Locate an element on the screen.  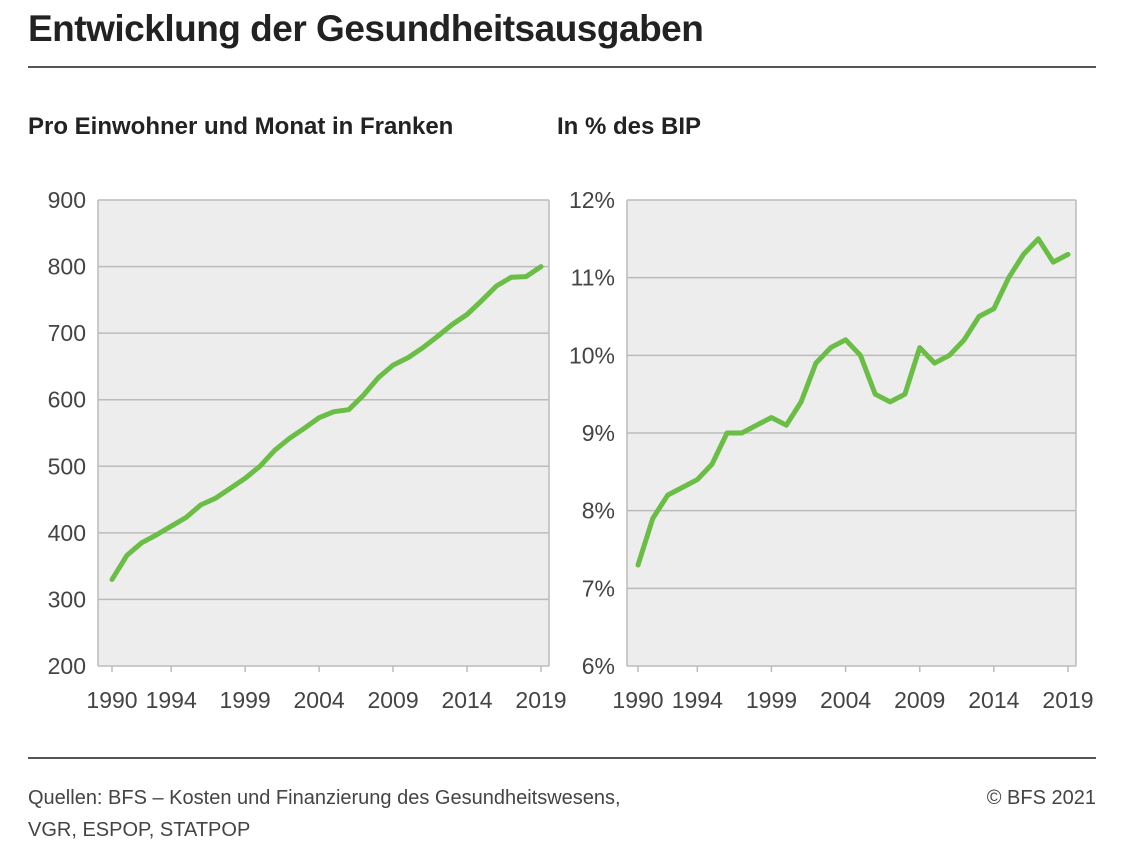
page-title: Entwicklung der Gesundheitsausgaben is located at coordinates (366, 28).